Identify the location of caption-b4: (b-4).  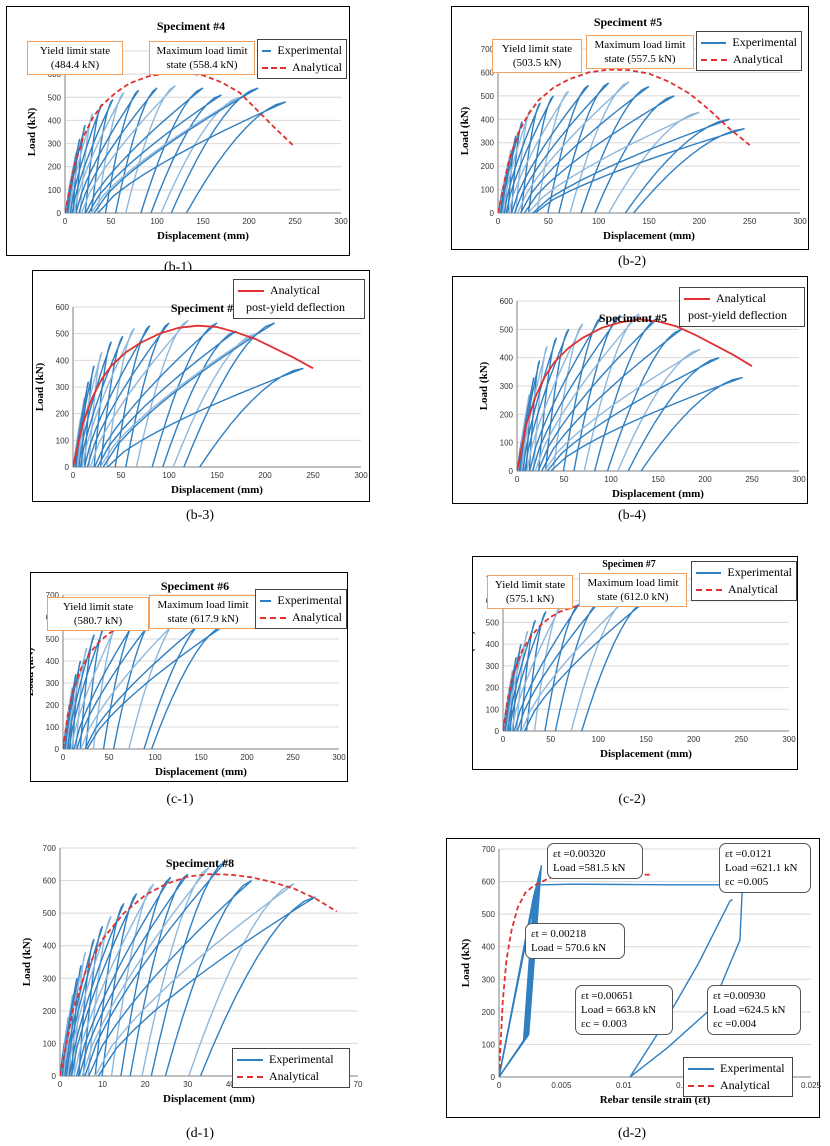
(632, 515).